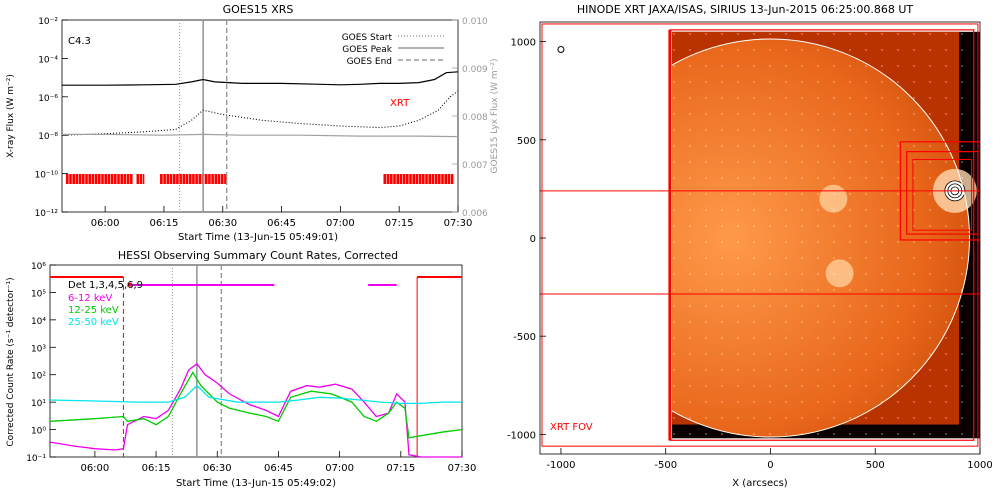 This screenshot has height=500, width=1000. Describe the element at coordinates (105, 223) in the screenshot. I see `goes-x-tick-label: 06:00` at that location.